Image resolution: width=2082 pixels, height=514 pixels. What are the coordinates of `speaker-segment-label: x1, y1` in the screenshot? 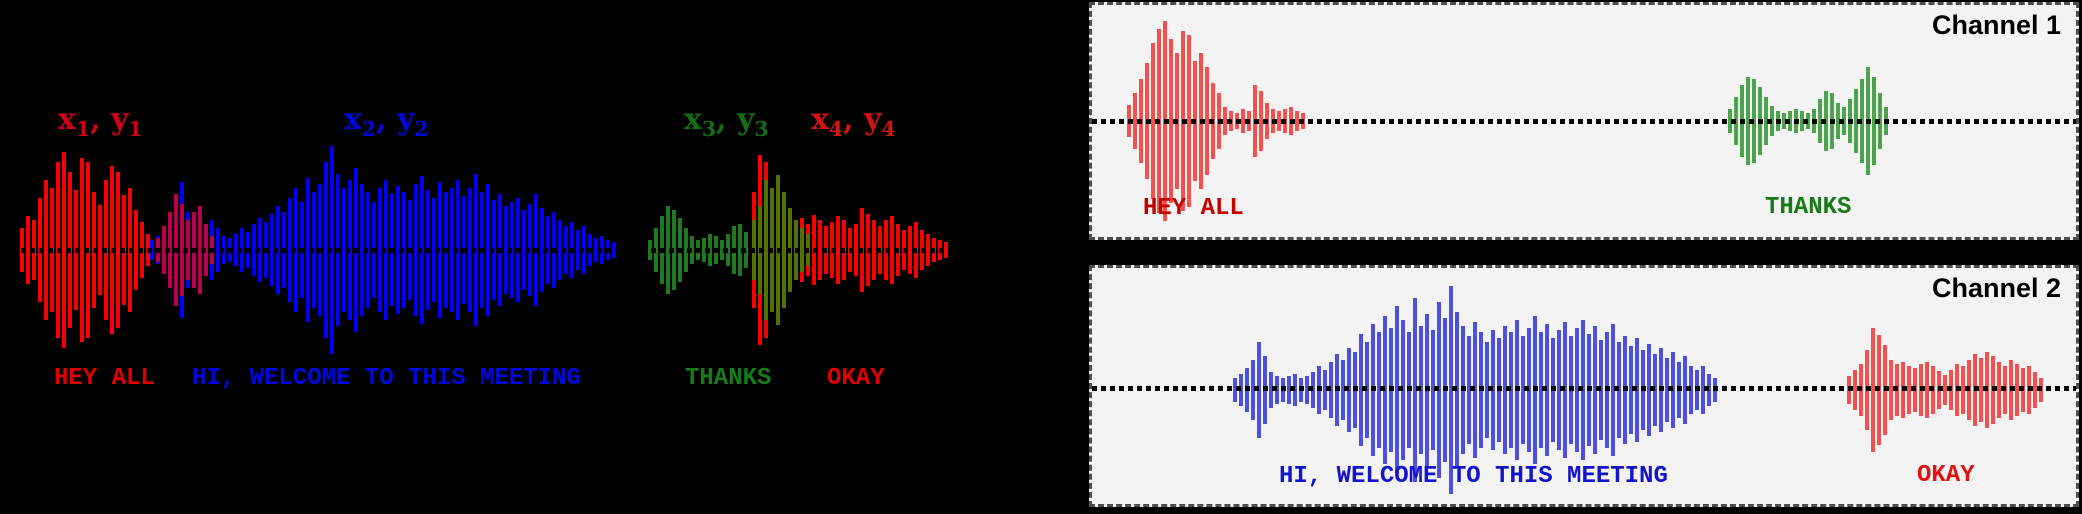 It's located at (100, 120).